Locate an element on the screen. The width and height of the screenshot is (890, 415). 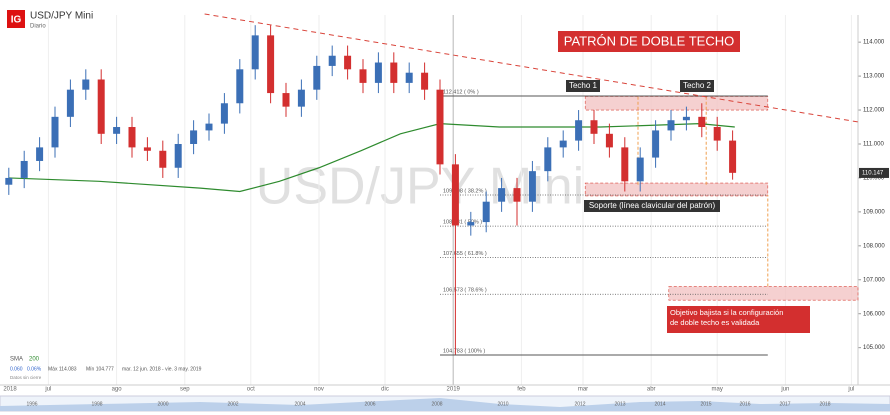
x-tick-label: nov is located at coordinates (319, 390).